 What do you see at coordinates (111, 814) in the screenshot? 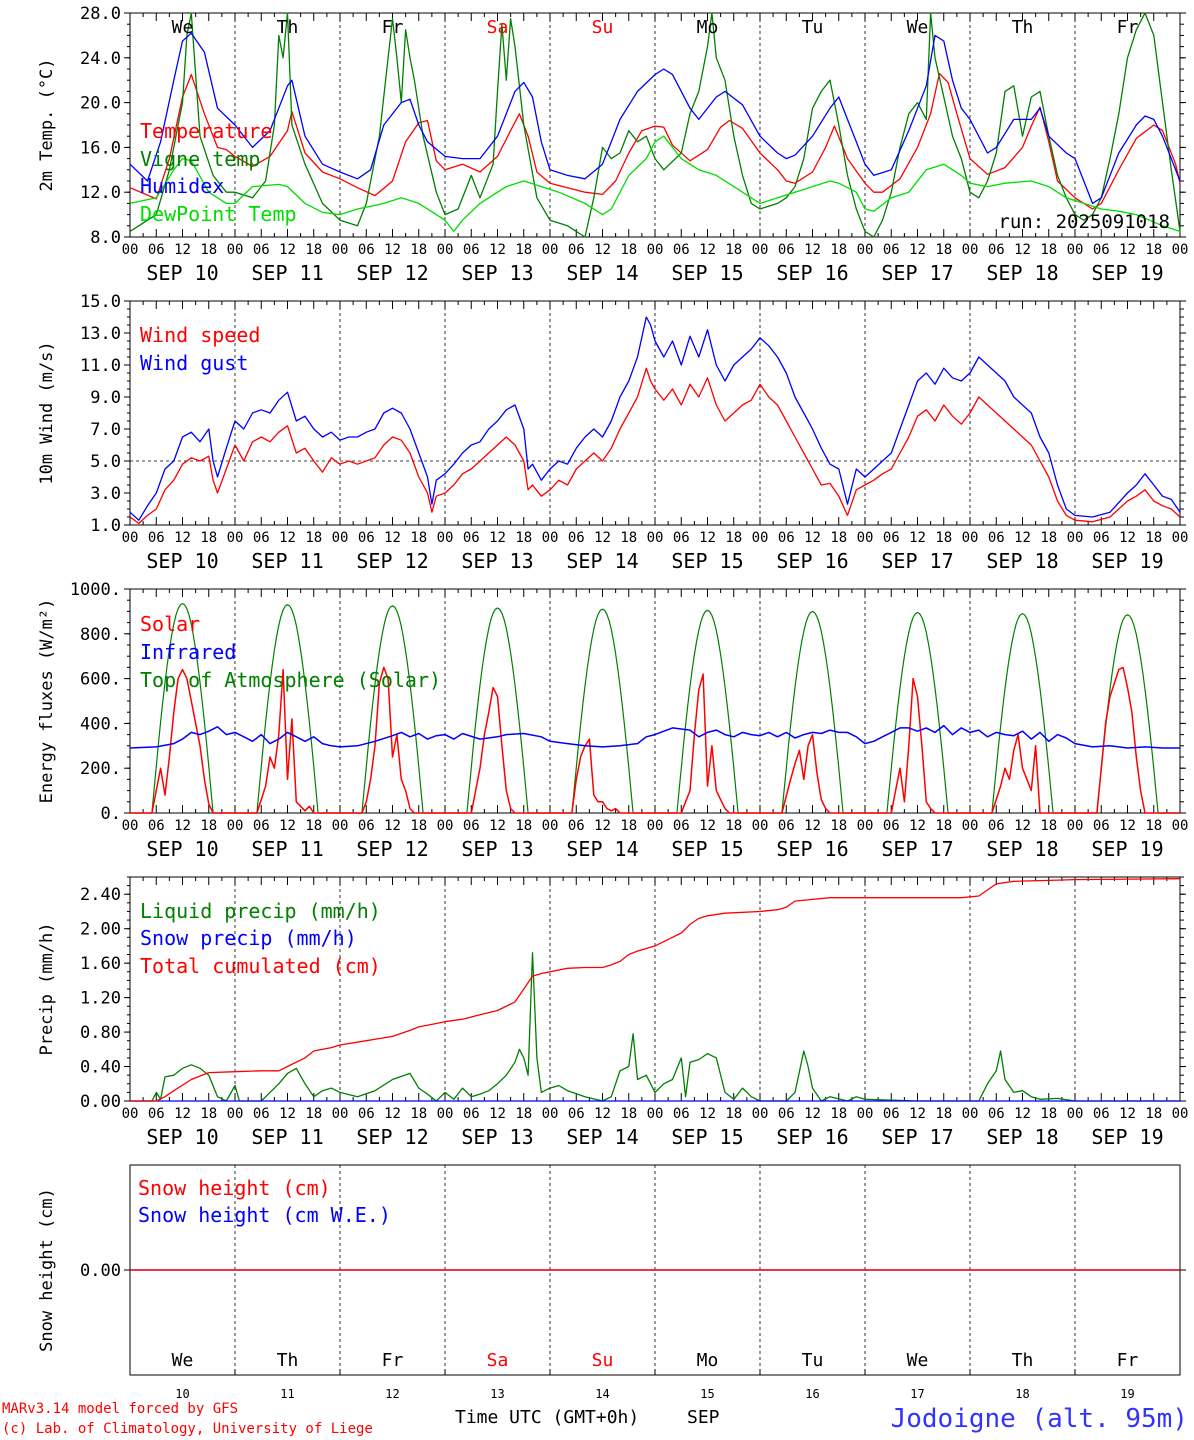
I see `y-tick-label: 0.` at bounding box center [111, 814].